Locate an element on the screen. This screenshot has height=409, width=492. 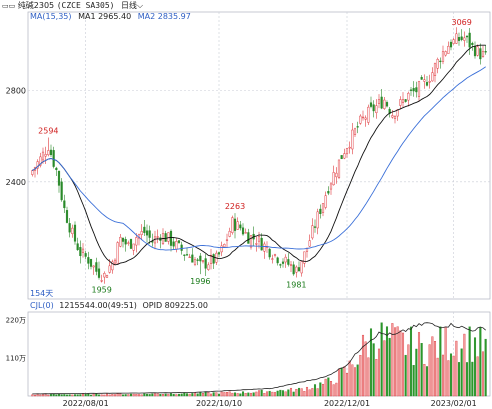
period-selector: 日线 is located at coordinates (129, 5).